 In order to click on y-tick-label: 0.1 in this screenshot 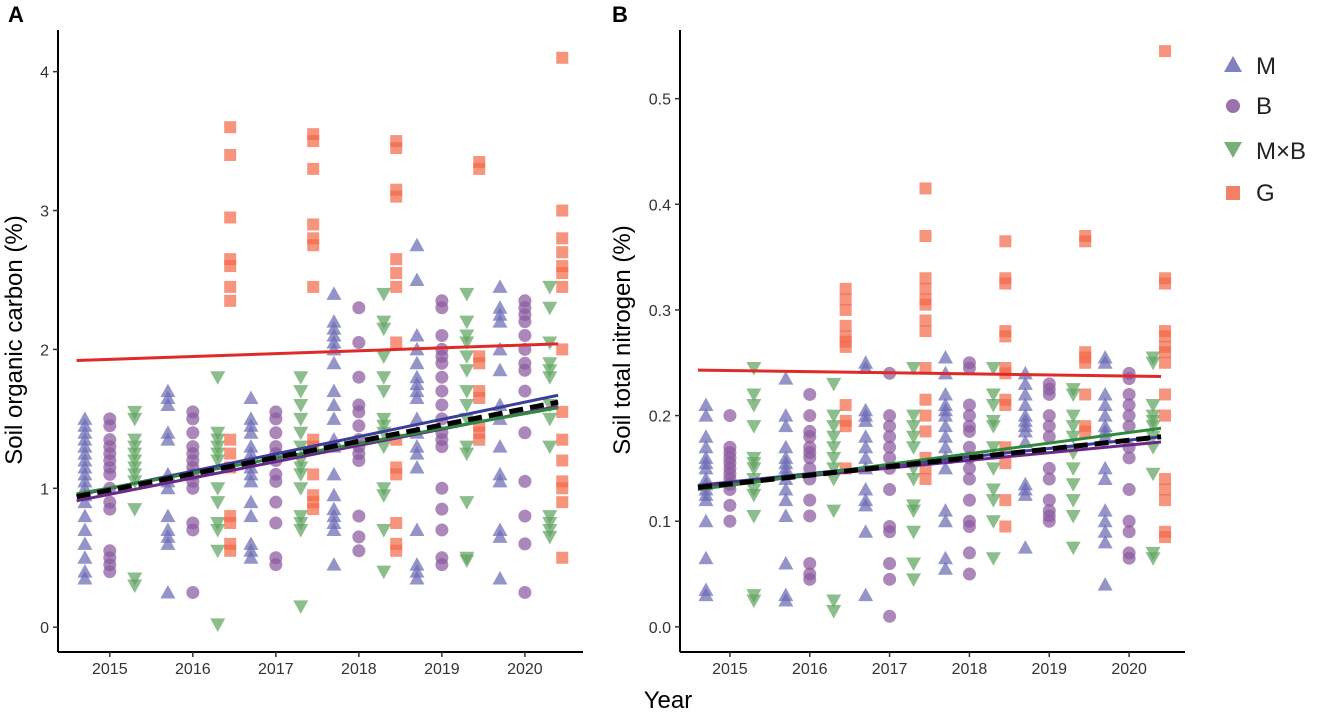, I will do `click(660, 522)`.